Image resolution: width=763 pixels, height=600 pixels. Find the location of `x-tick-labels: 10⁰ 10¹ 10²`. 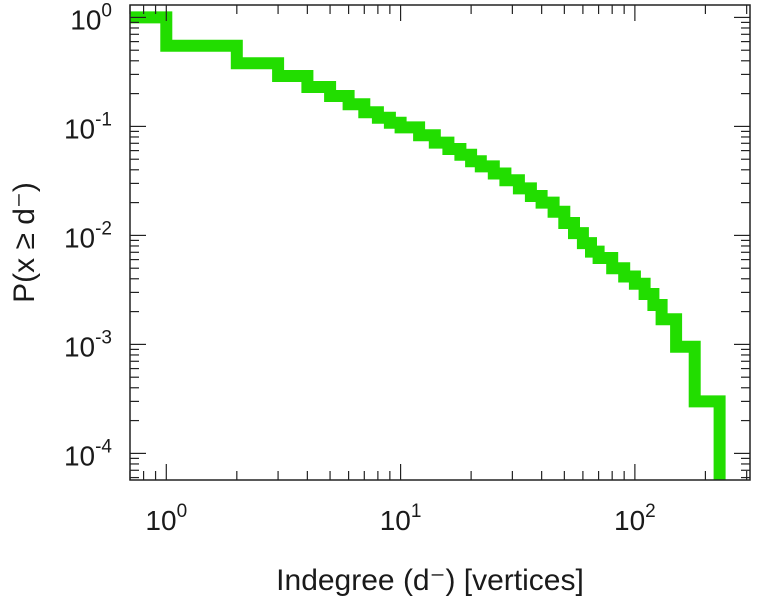

x-tick-labels: 10⁰ 10¹ 10² is located at coordinates (400, 518).